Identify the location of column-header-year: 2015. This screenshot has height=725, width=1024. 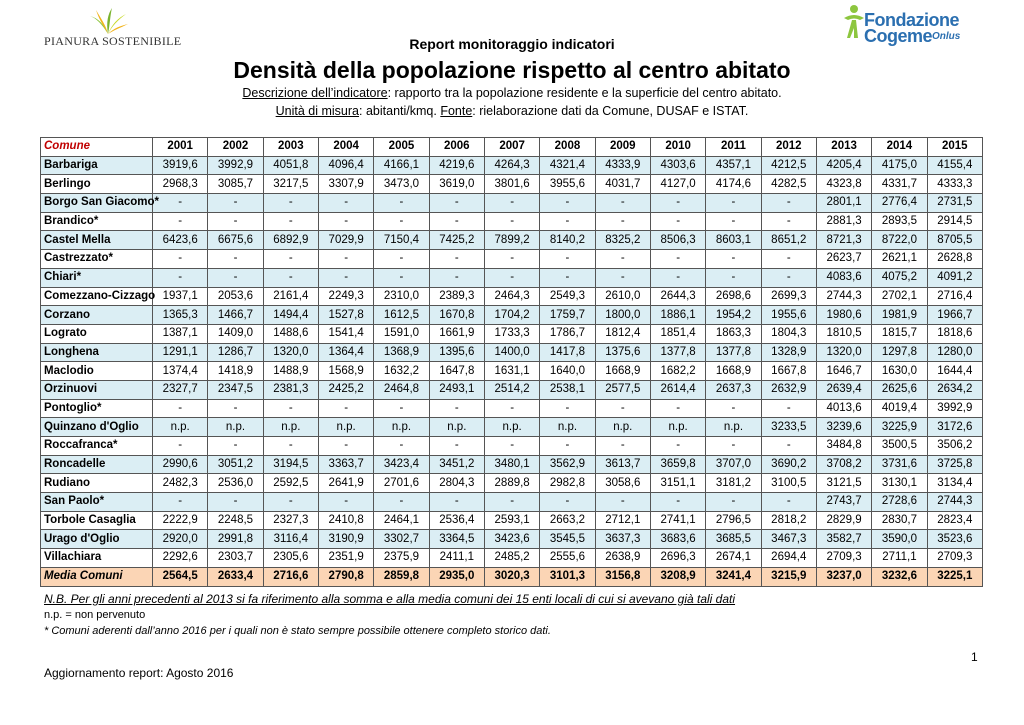
(955, 147).